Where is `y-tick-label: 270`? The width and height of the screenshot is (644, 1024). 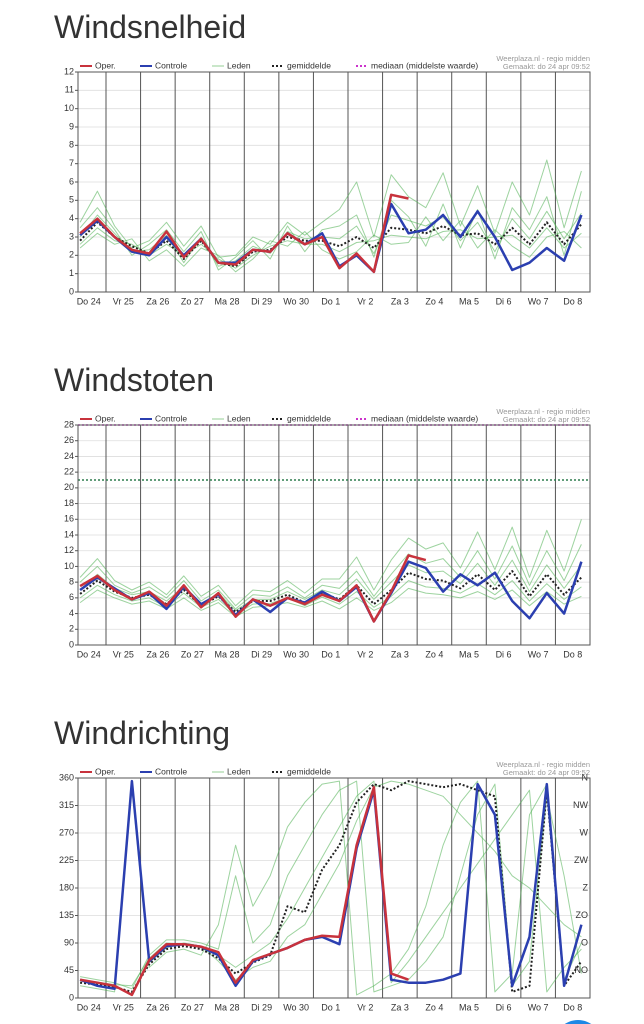
y-tick-label: 270 is located at coordinates (66, 832).